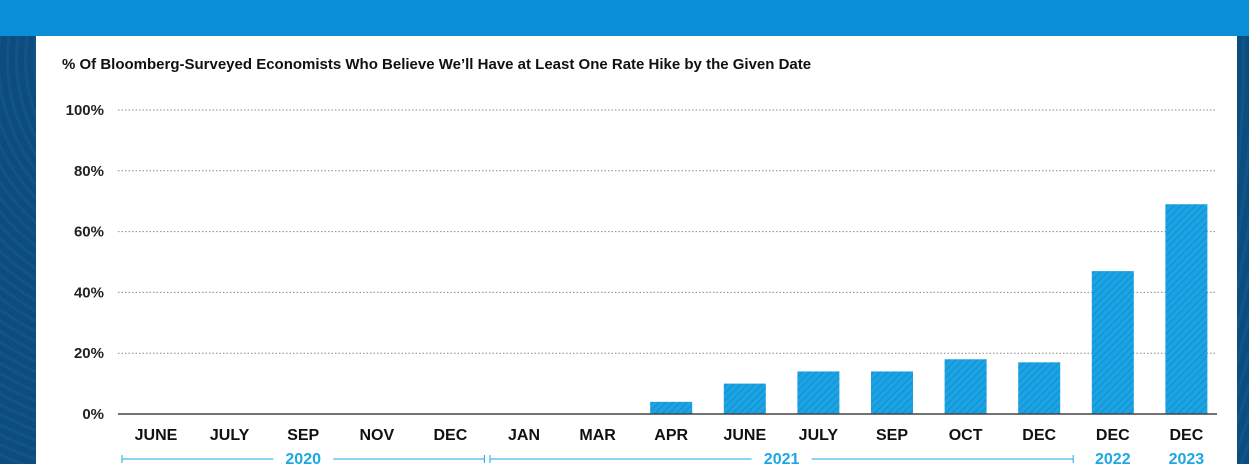 The height and width of the screenshot is (464, 1249). What do you see at coordinates (89, 292) in the screenshot?
I see `y-tick-label: 40%` at bounding box center [89, 292].